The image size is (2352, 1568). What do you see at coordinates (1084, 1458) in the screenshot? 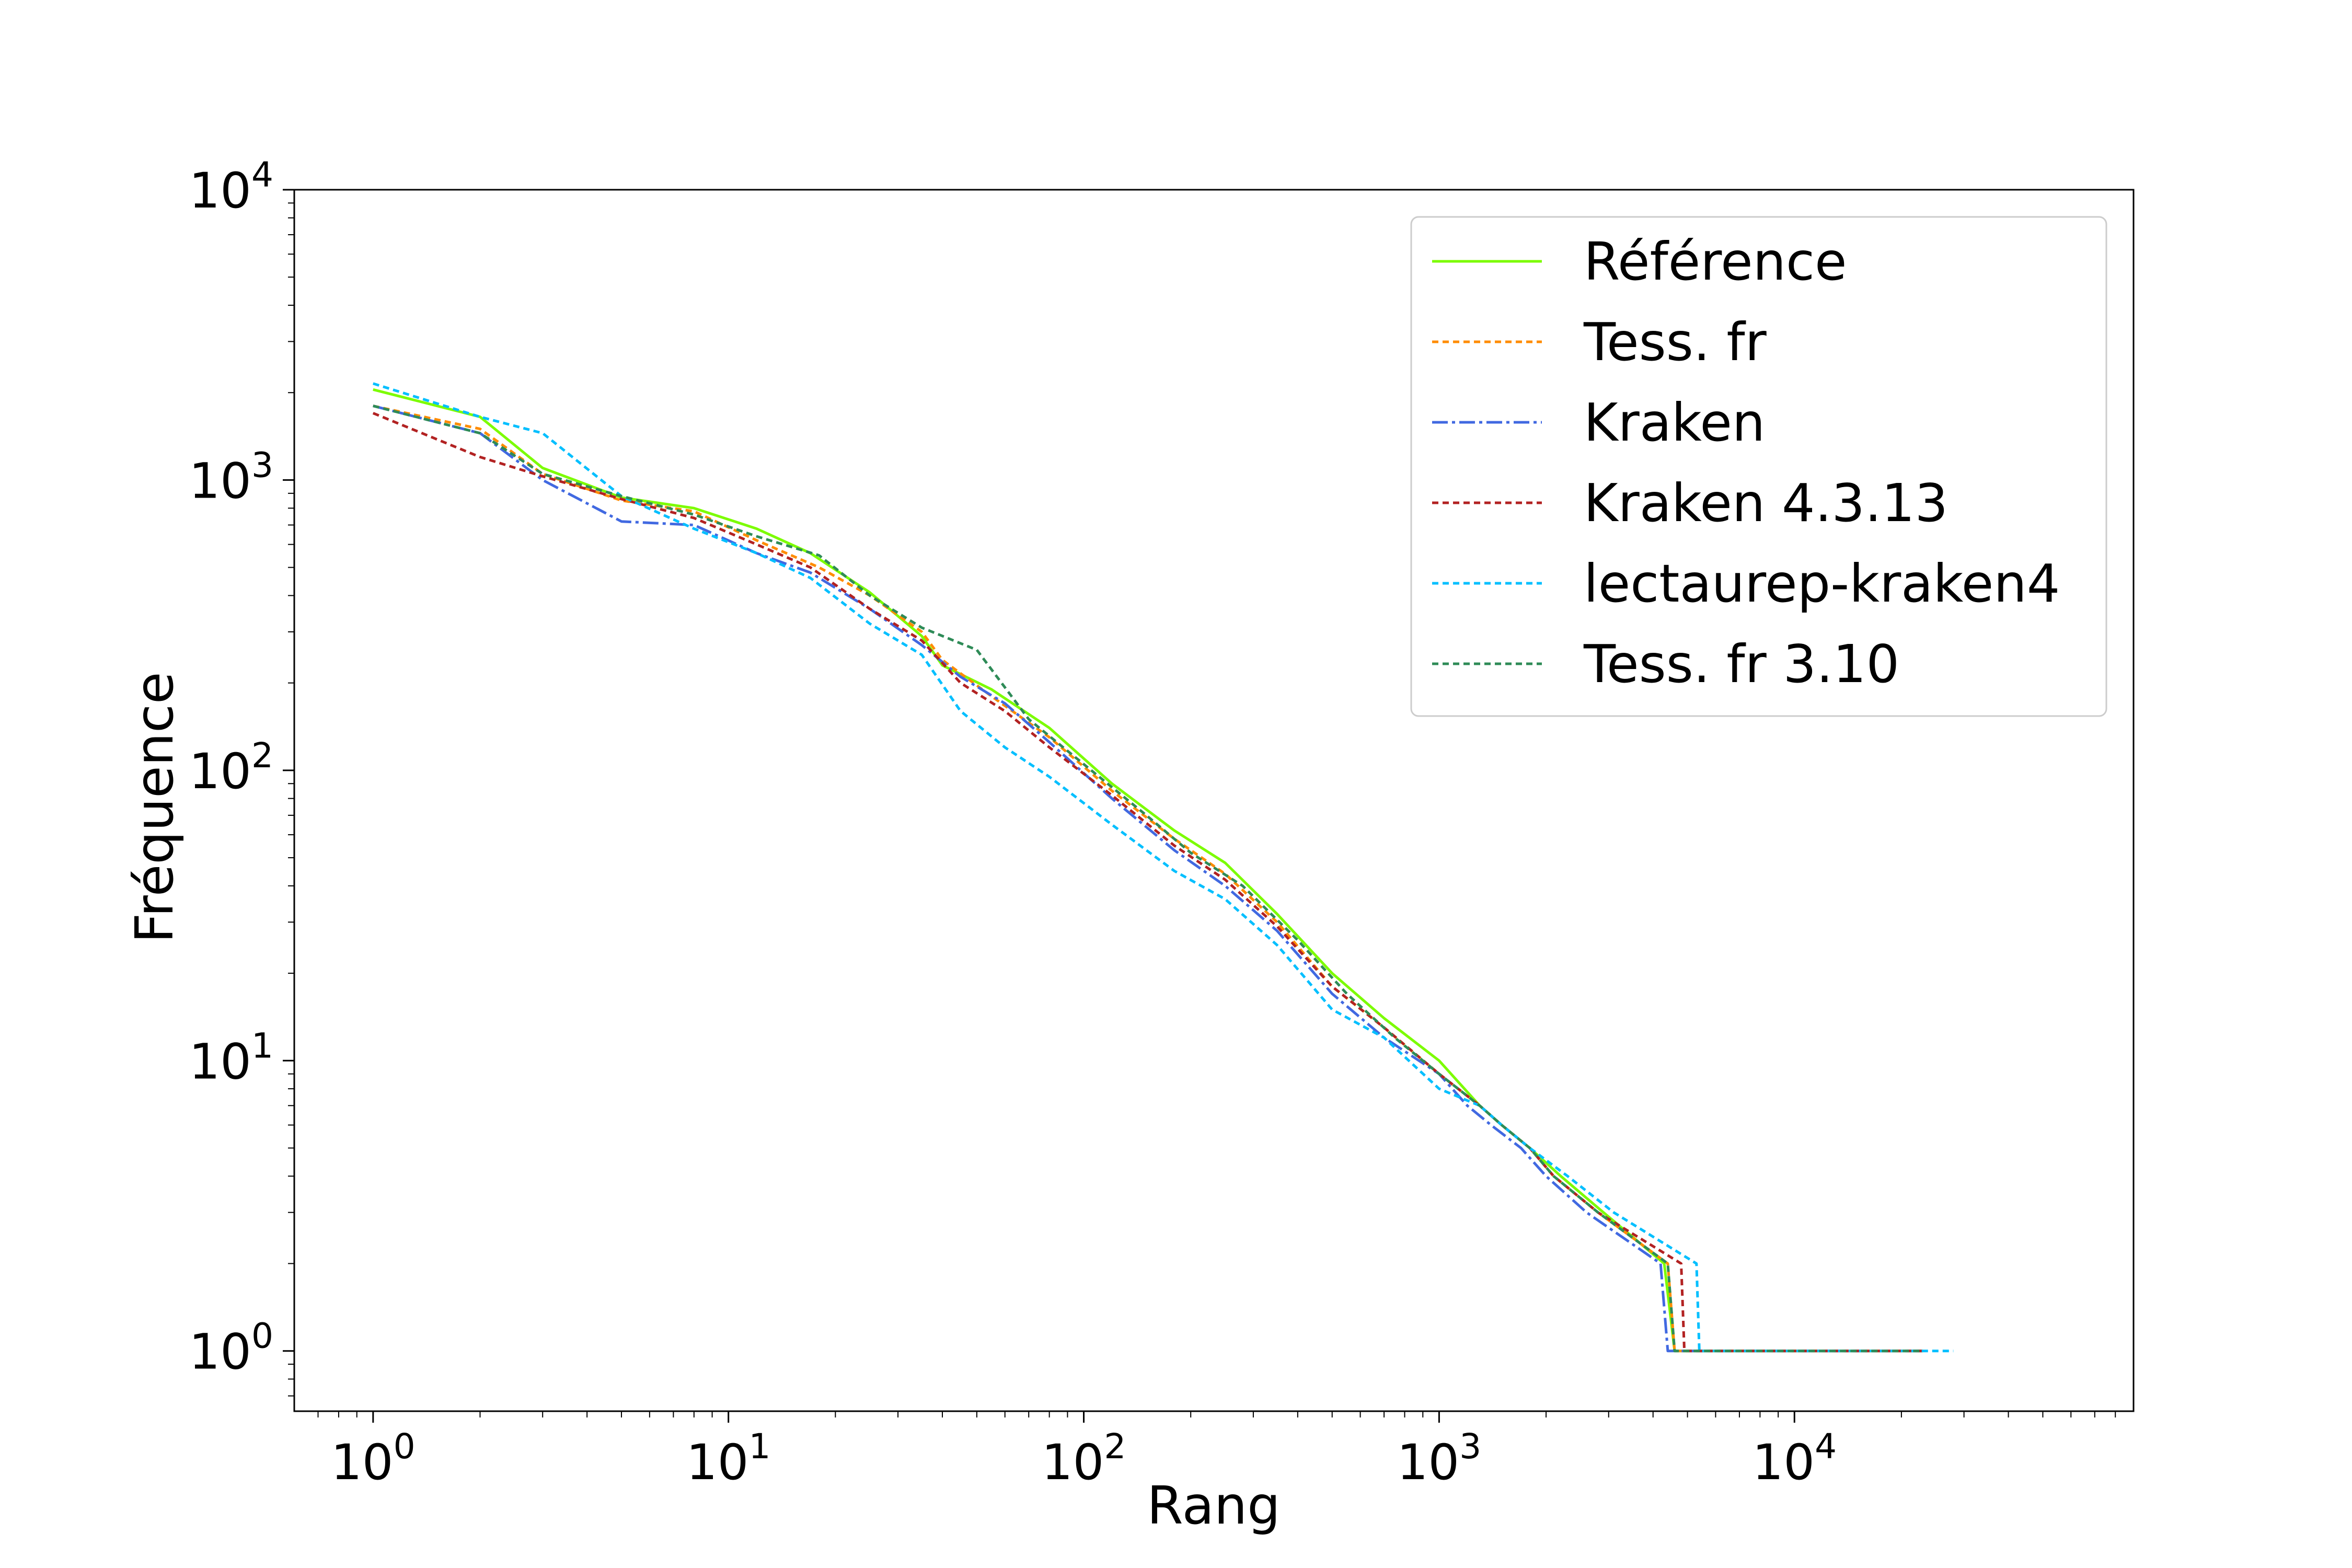
I see `x-tick-label: 10²` at bounding box center [1084, 1458].